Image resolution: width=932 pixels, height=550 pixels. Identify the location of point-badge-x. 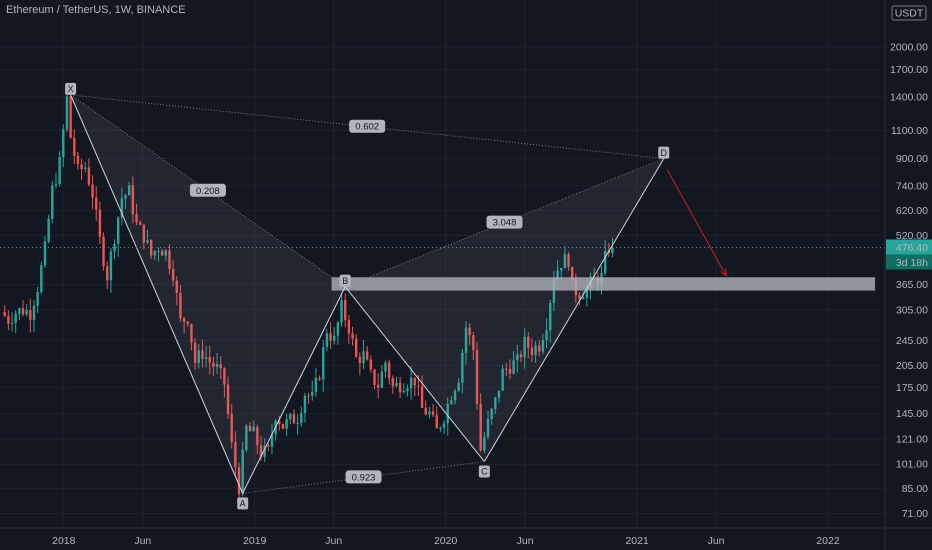
(71, 88).